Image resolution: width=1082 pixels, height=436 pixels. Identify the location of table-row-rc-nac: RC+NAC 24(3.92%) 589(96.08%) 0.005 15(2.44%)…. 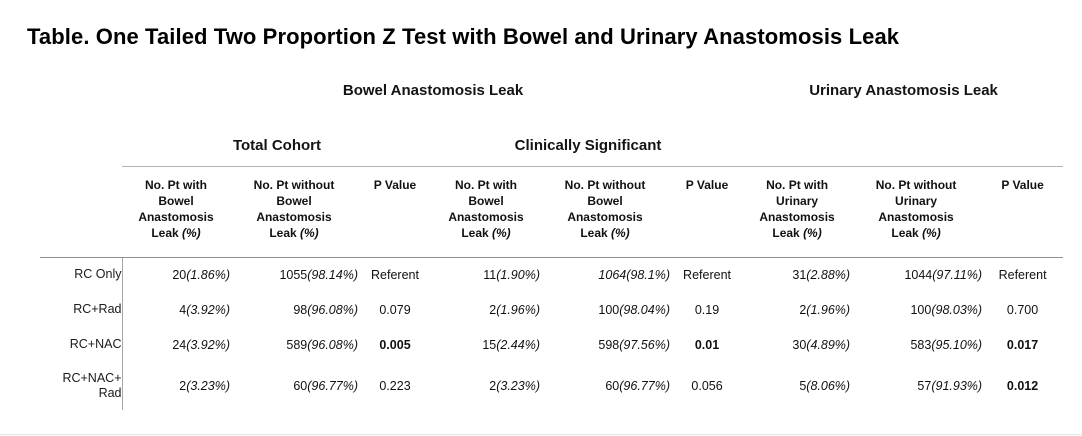
(551, 344).